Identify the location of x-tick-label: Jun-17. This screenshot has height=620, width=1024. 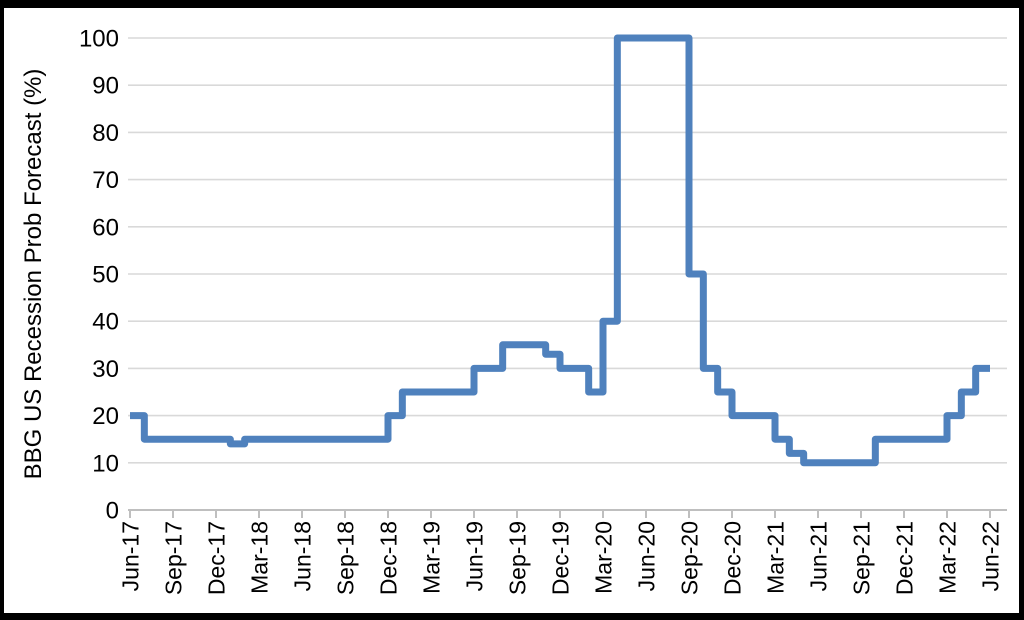
(131, 556).